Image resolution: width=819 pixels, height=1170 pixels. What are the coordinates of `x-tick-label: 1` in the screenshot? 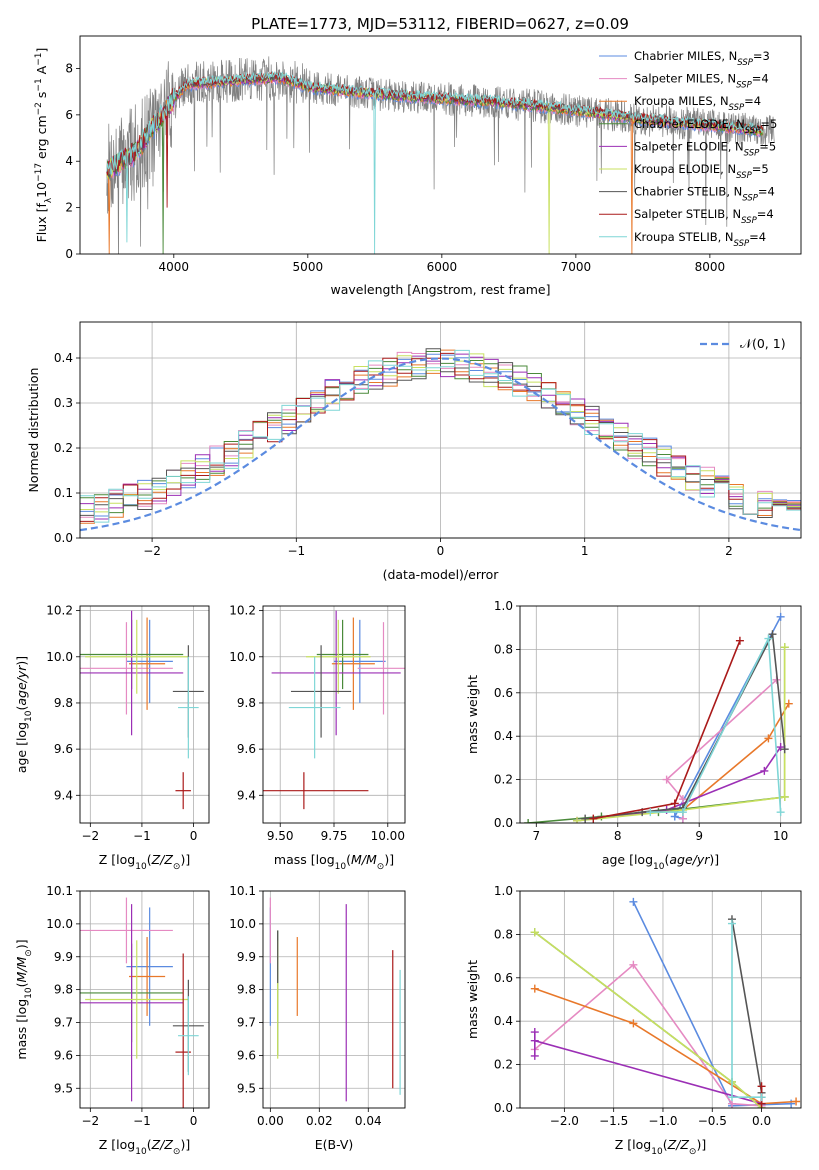 It's located at (585, 551).